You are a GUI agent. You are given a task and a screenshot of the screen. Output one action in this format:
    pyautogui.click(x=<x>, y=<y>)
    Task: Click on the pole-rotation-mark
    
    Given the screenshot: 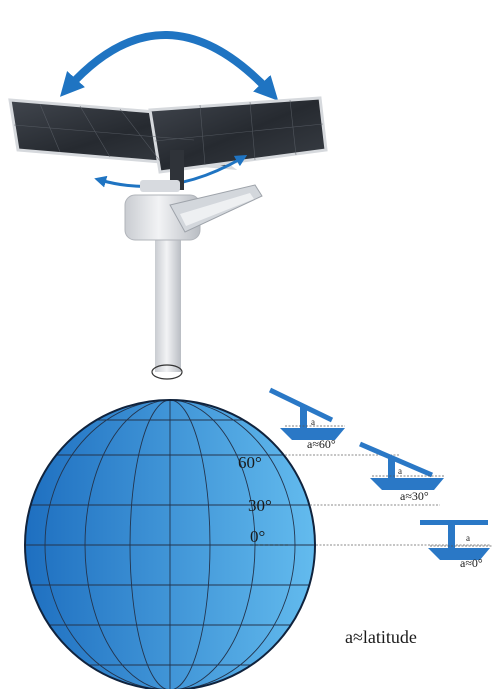 What is the action you would take?
    pyautogui.click(x=167, y=372)
    